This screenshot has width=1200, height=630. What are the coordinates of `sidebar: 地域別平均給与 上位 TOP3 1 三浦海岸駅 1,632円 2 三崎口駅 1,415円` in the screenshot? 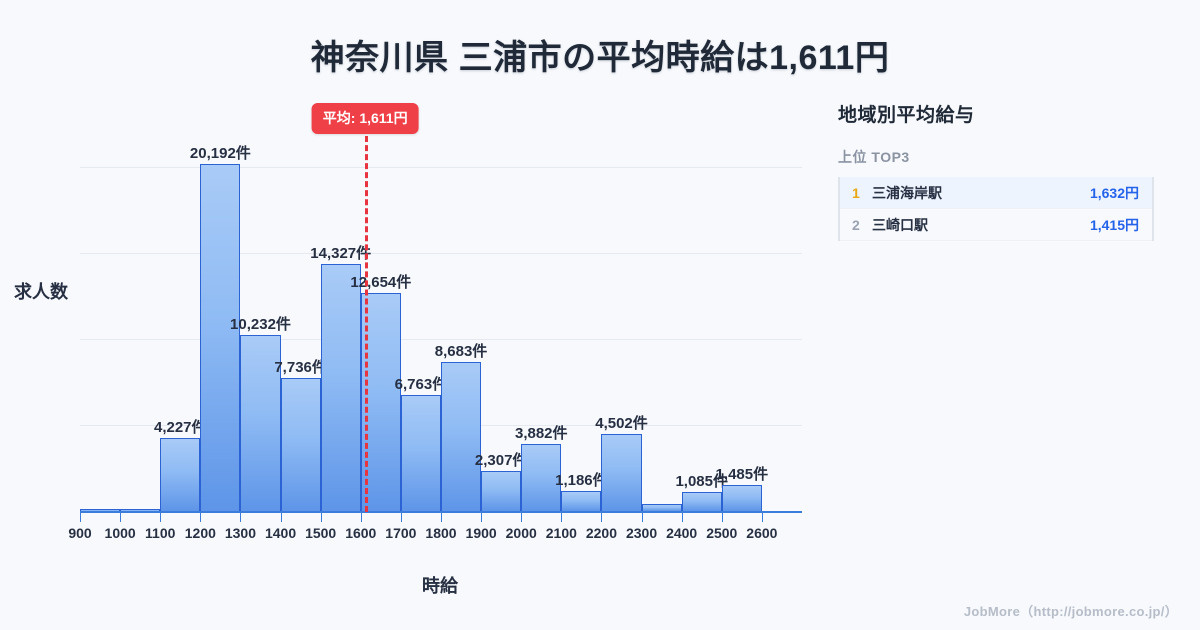 It's located at (1008, 170).